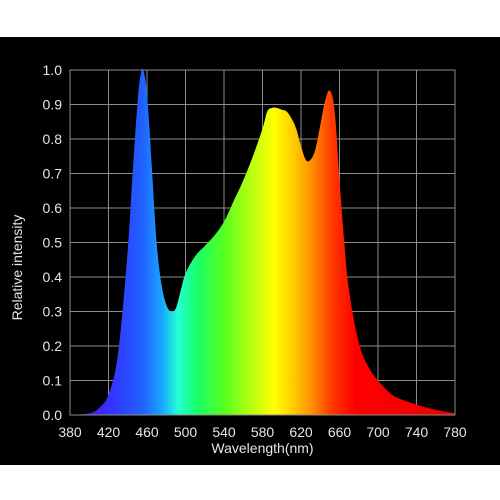 This screenshot has width=500, height=500. I want to click on y-tick-label: 0.8, so click(53, 139).